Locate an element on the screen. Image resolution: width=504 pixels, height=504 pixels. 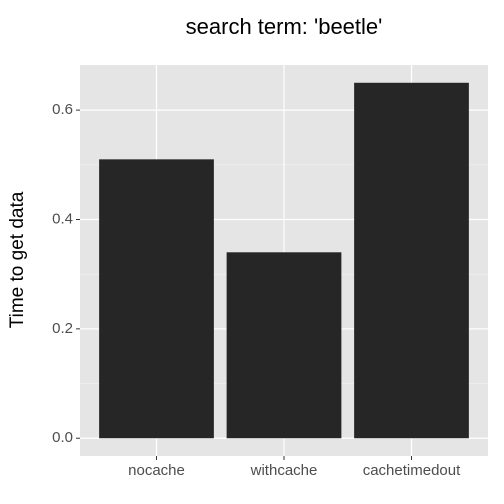
y-tick-label: 0.0 is located at coordinates (62, 437).